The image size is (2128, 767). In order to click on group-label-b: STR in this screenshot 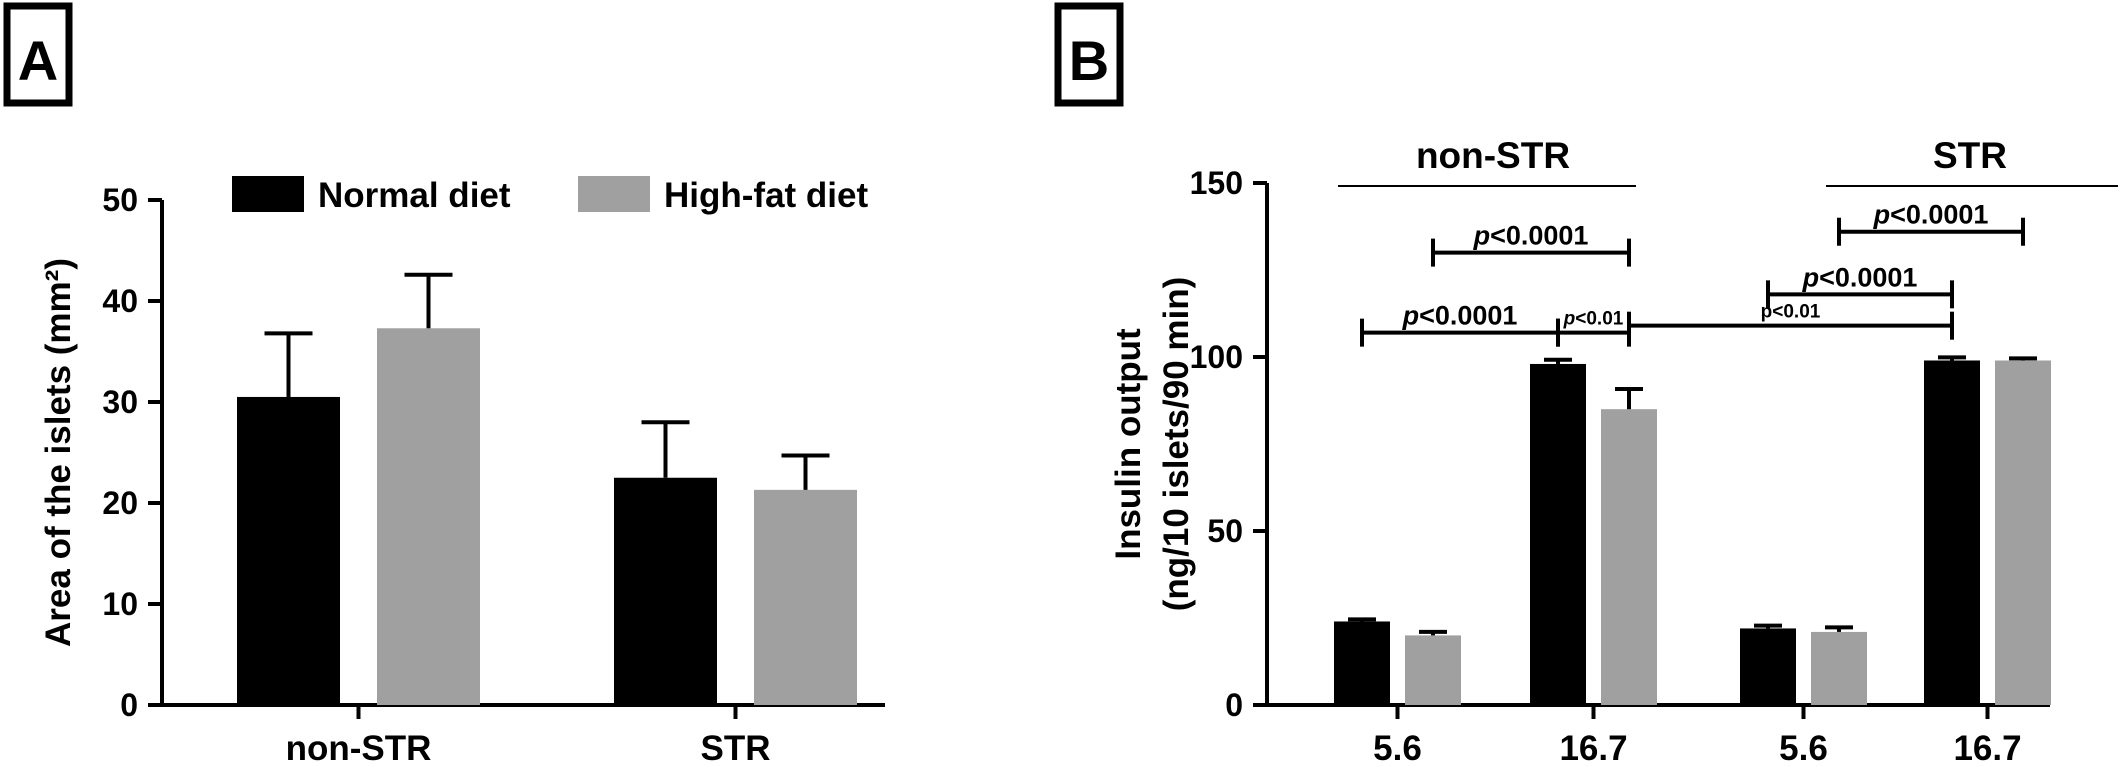, I will do `click(1970, 155)`.